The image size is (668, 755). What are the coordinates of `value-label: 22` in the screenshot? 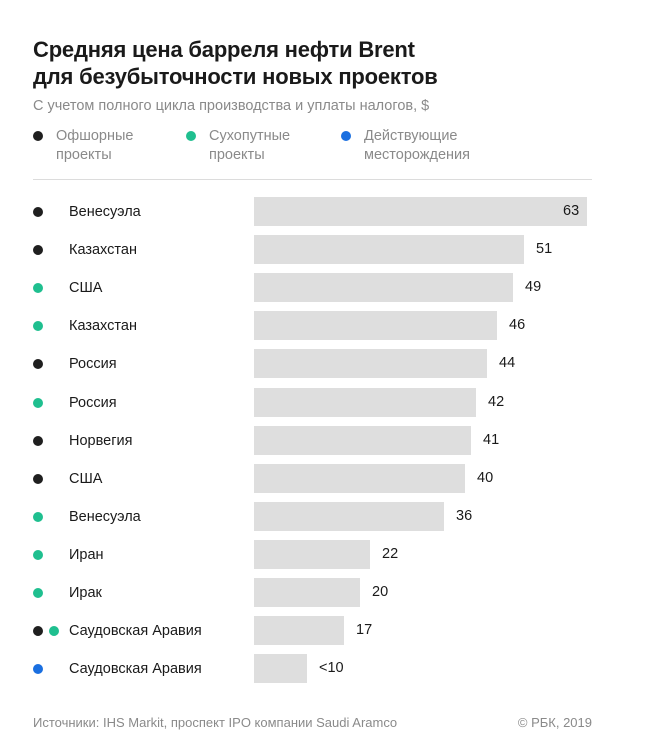 It's located at (390, 553).